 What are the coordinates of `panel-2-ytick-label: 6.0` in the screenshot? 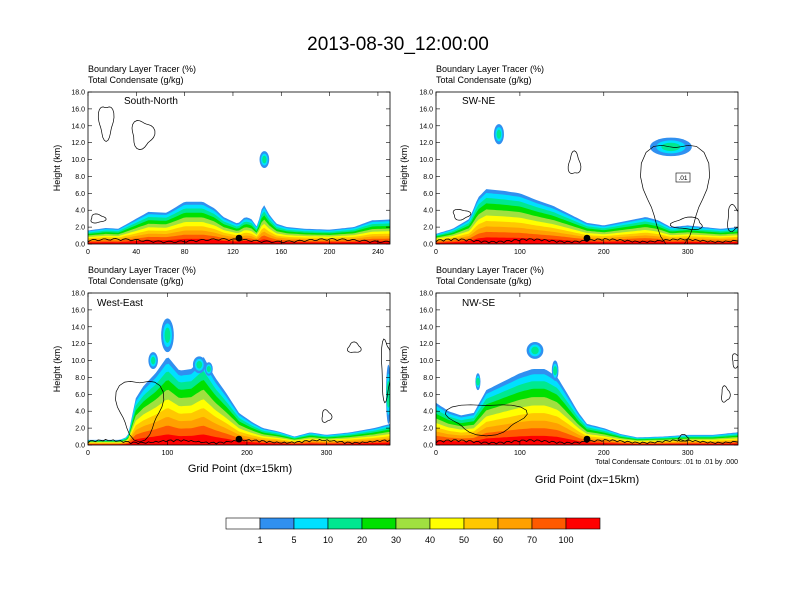 It's located at (80, 395).